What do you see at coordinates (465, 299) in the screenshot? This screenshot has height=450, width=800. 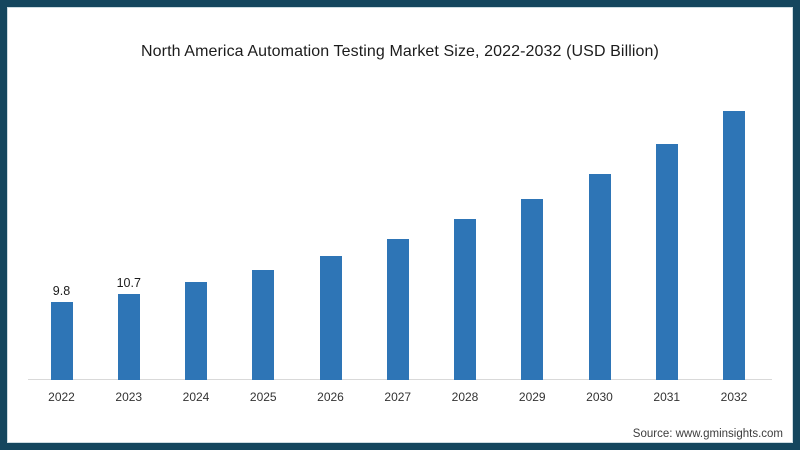 I see `bar-2028` at bounding box center [465, 299].